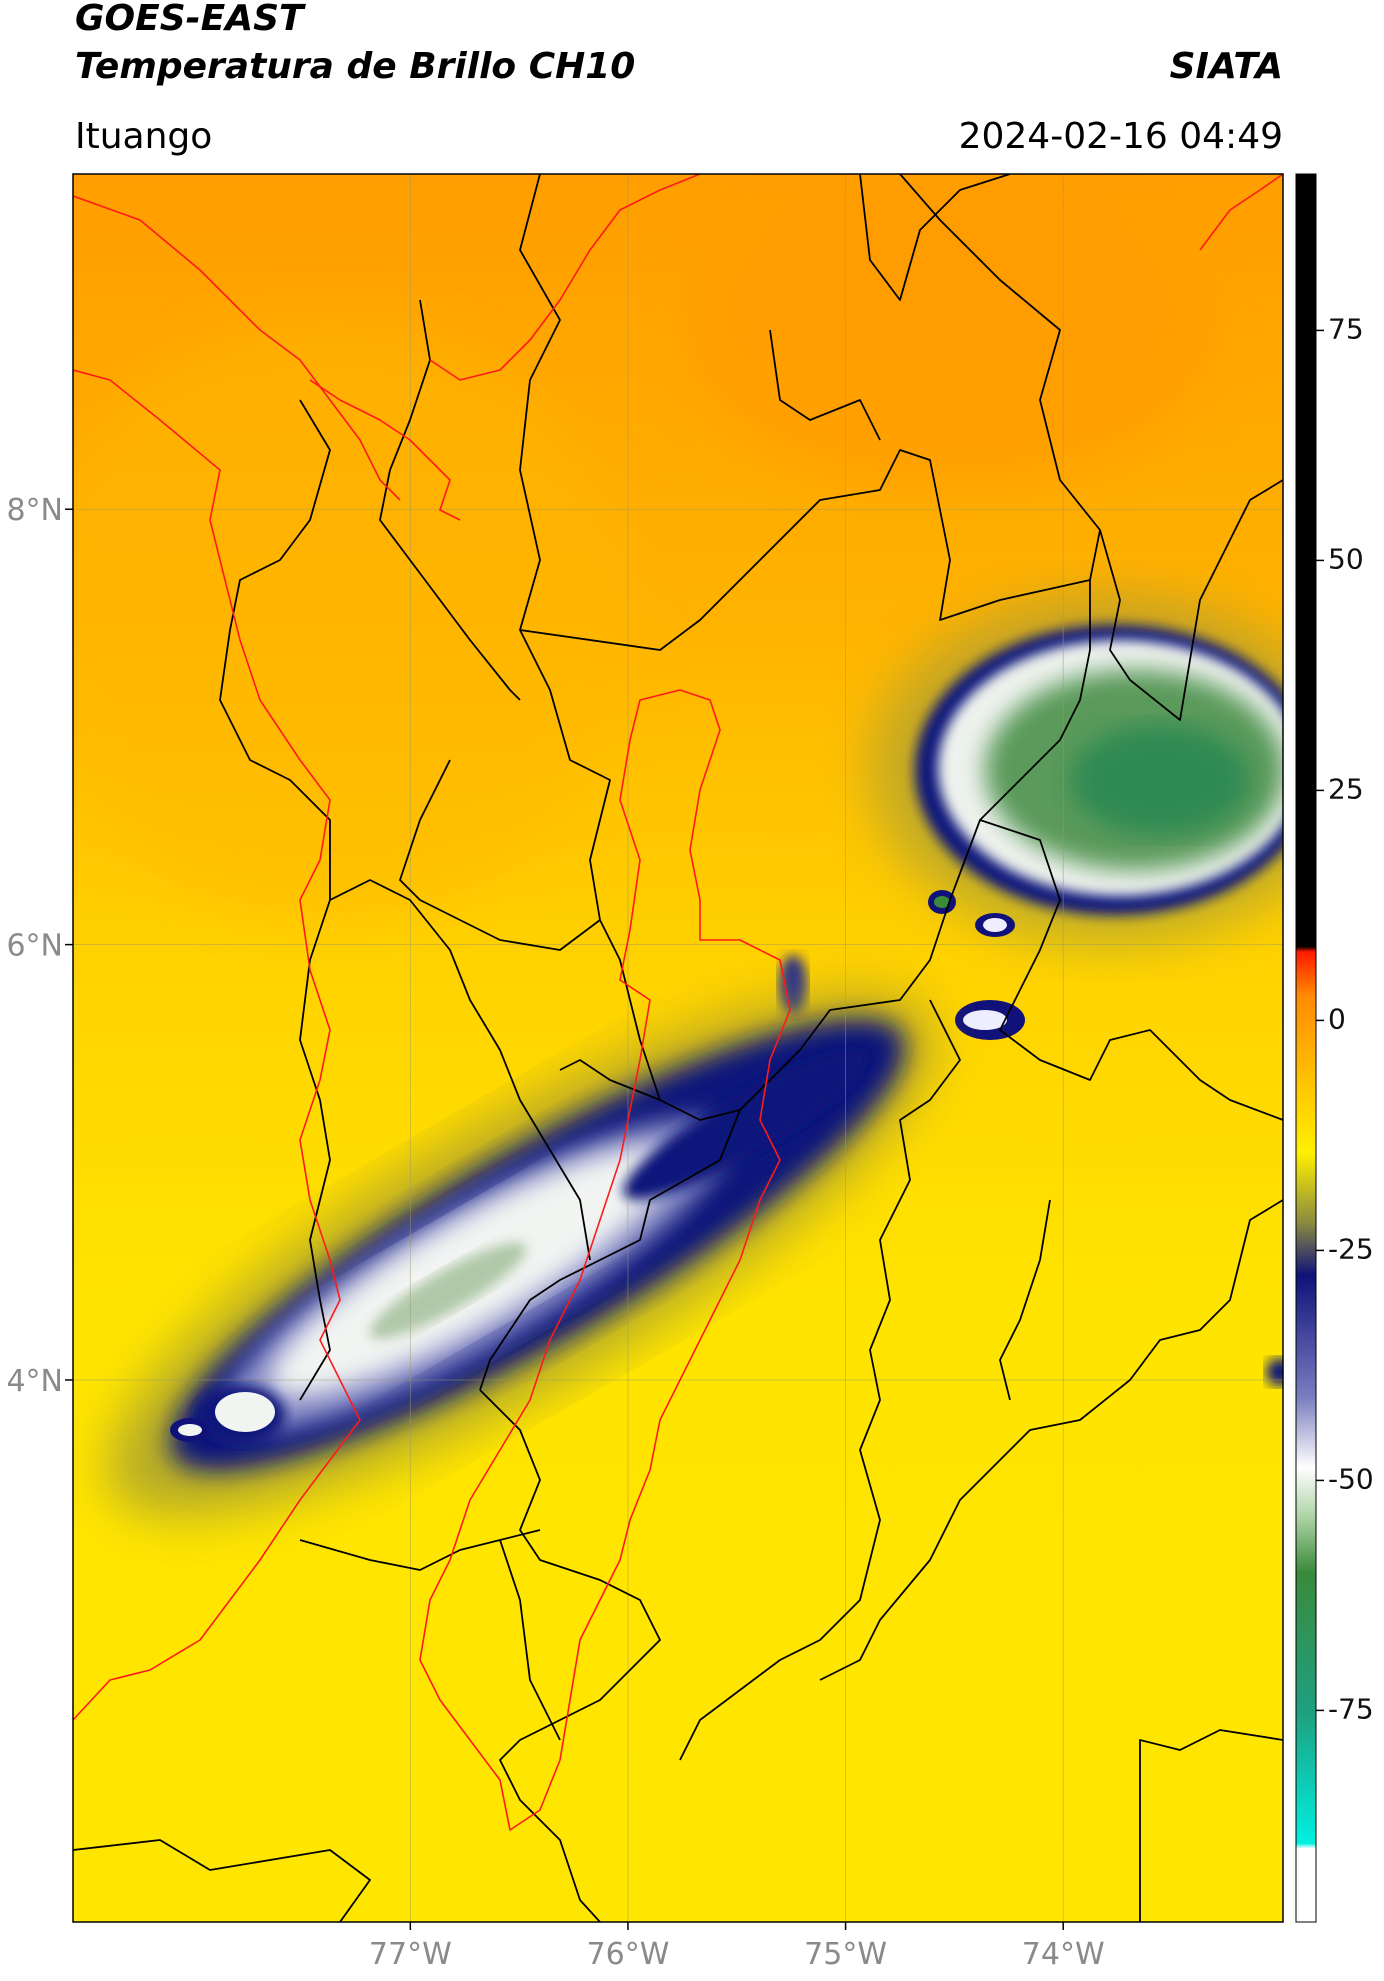  What do you see at coordinates (1351, 1708) in the screenshot?
I see `colorbar-tick-label: -75` at bounding box center [1351, 1708].